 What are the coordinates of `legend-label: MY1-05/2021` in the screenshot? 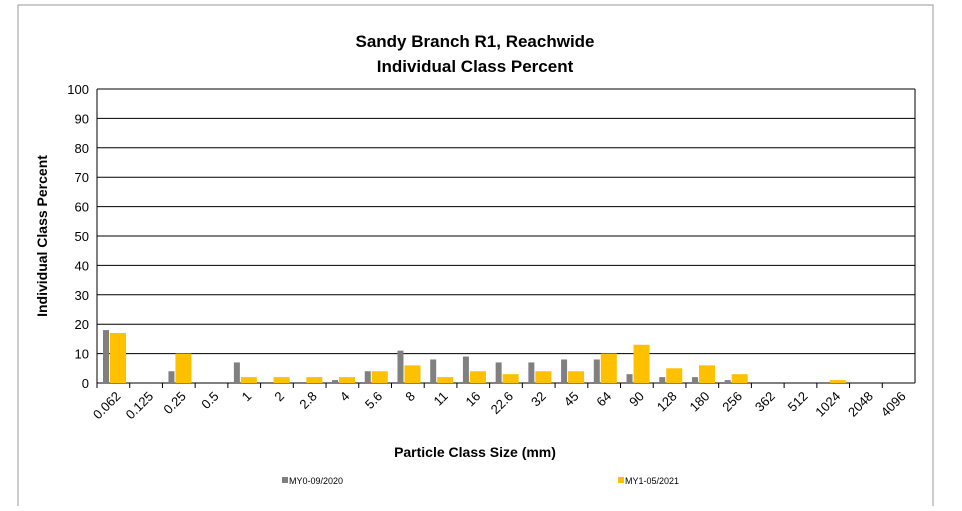 It's located at (652, 481).